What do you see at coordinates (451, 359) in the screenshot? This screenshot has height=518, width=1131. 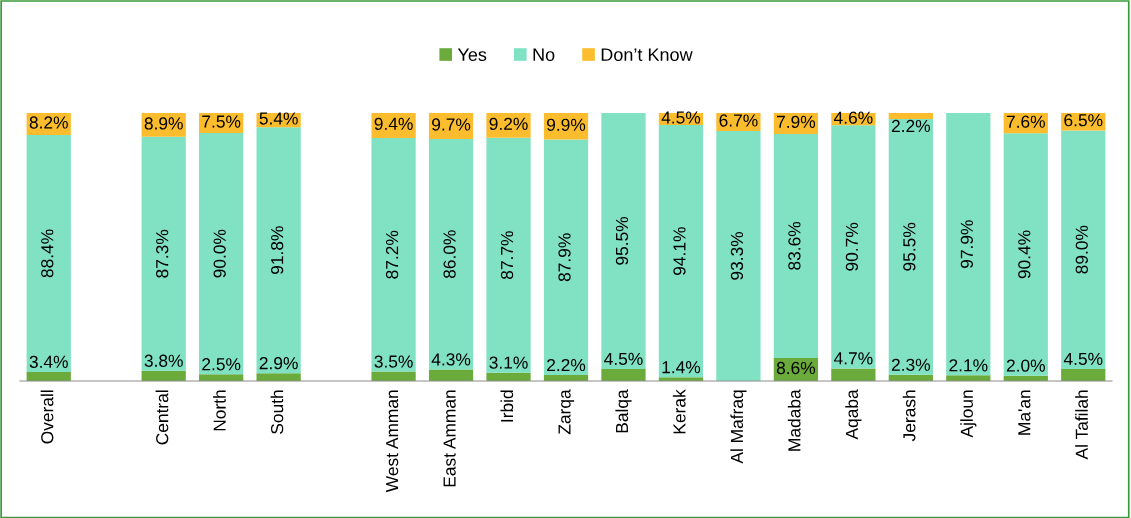 I see `data-label: 4.3%` at bounding box center [451, 359].